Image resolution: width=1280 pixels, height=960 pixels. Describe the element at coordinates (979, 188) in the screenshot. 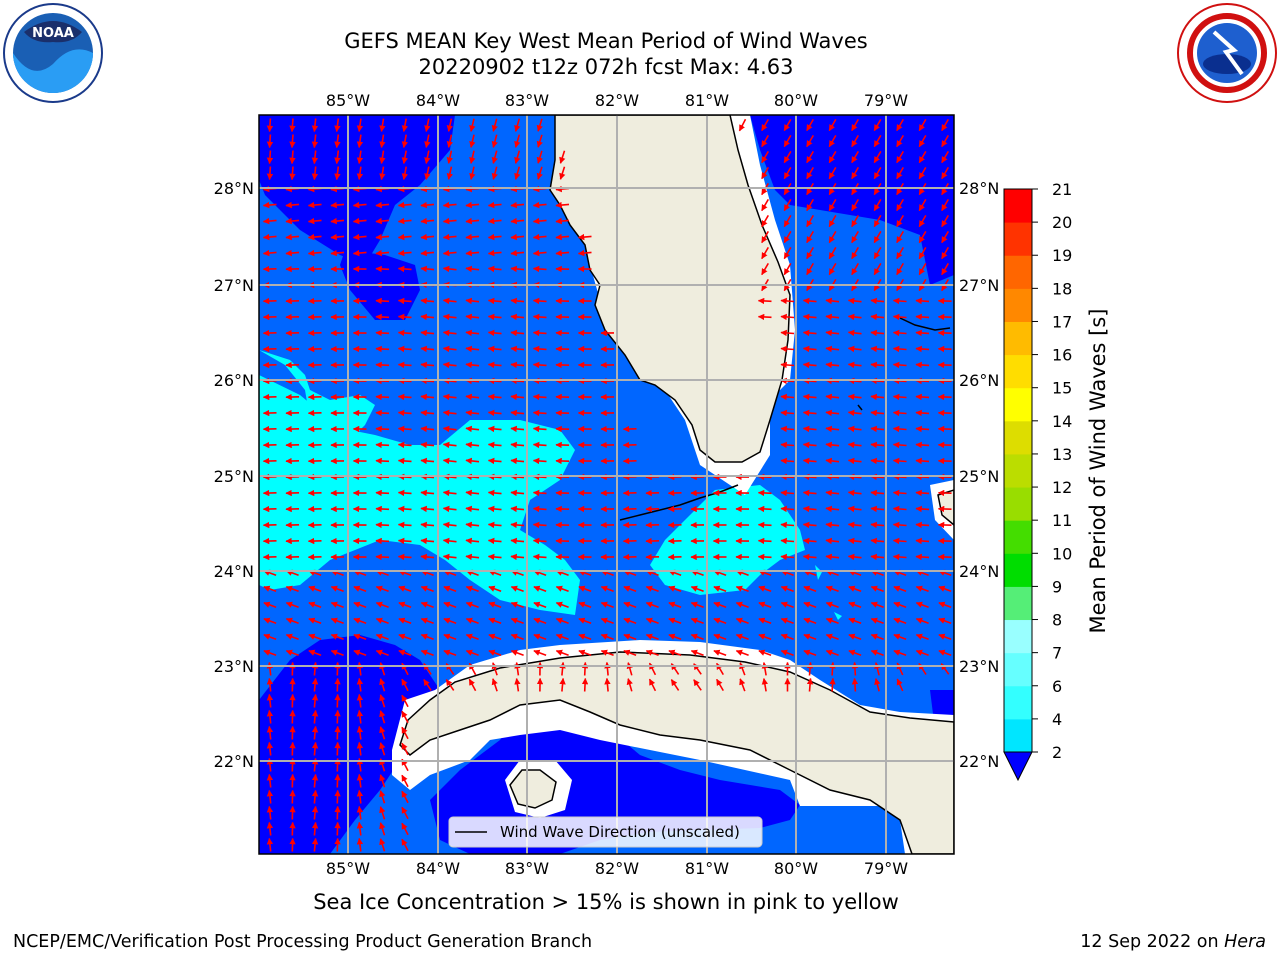

I see `lat-tick-right: 28°N` at that location.